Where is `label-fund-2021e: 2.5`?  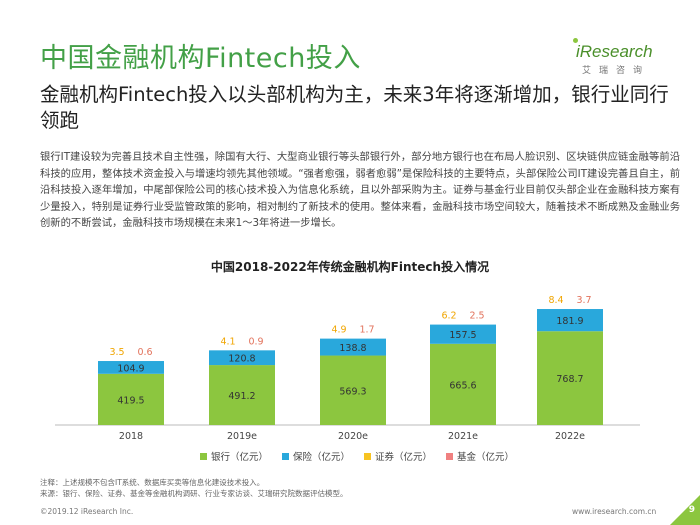
label-fund-2021e: 2.5 is located at coordinates (476, 316).